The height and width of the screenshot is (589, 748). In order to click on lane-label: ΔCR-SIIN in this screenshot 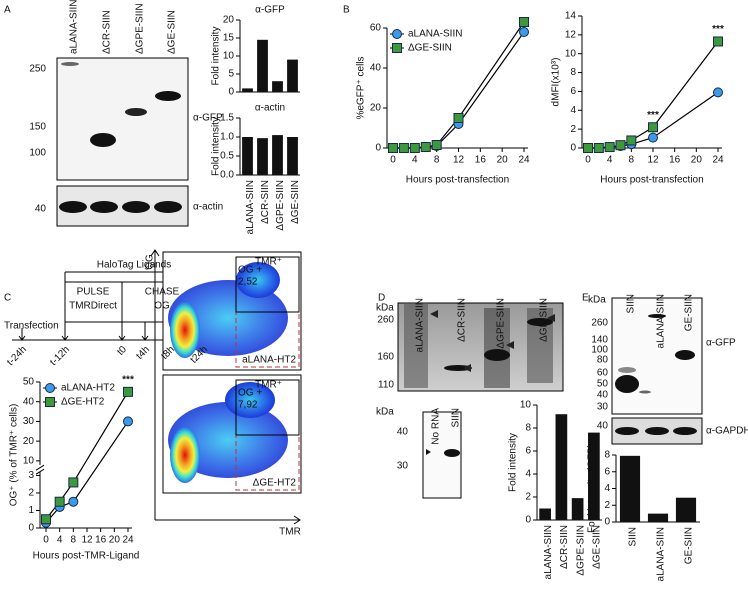, I will do `click(462, 320)`.